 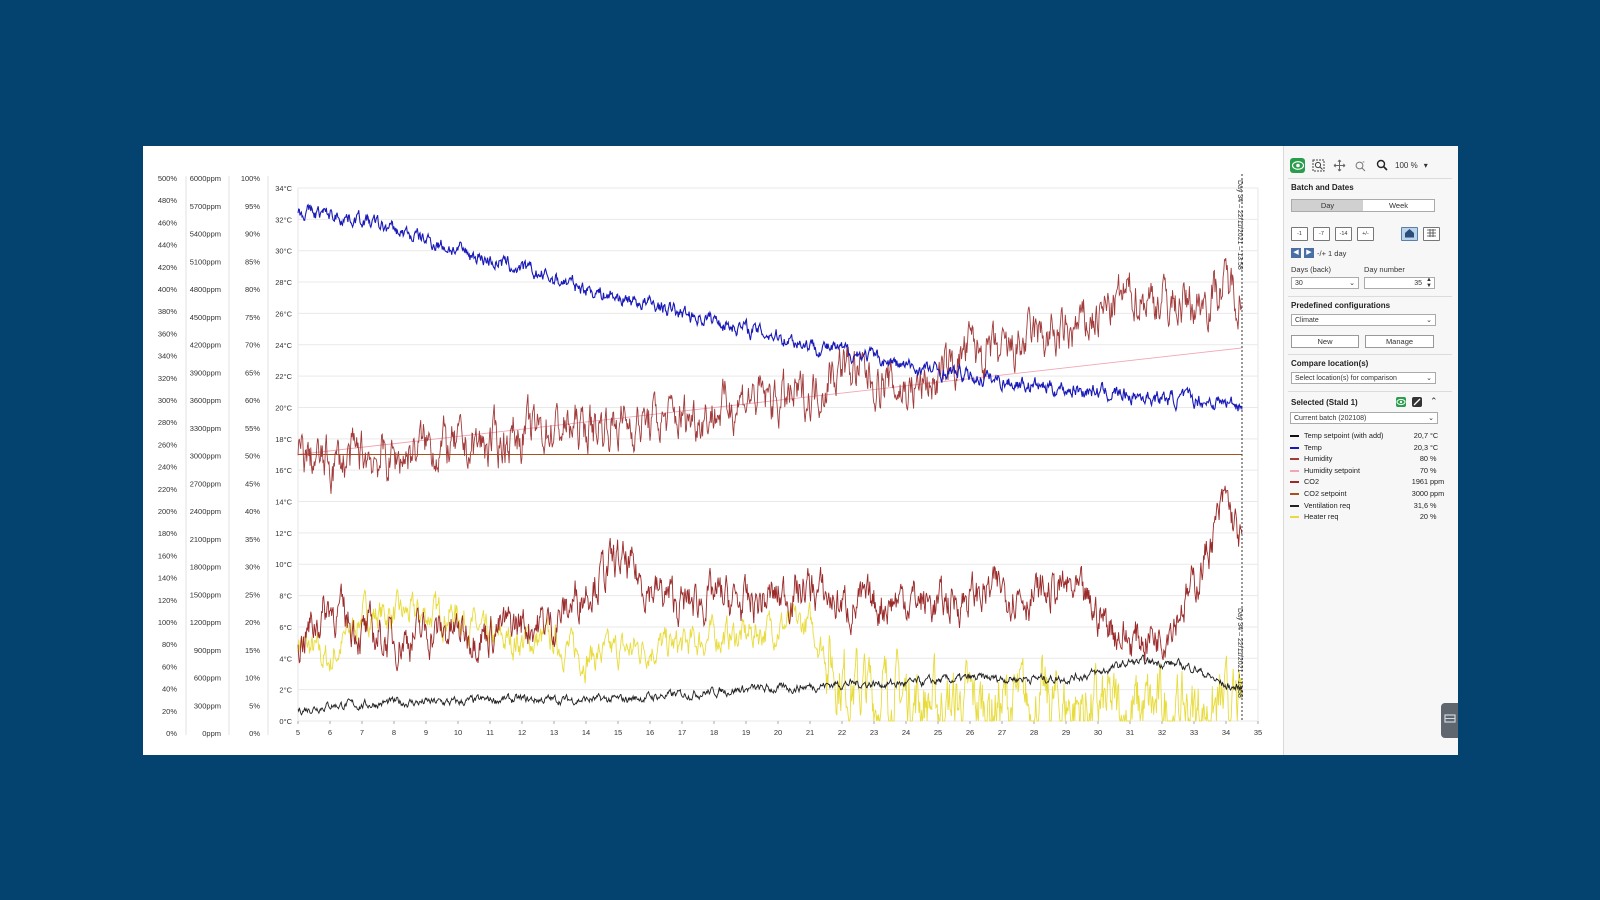 I want to click on tab-day: Day, so click(x=1327, y=205).